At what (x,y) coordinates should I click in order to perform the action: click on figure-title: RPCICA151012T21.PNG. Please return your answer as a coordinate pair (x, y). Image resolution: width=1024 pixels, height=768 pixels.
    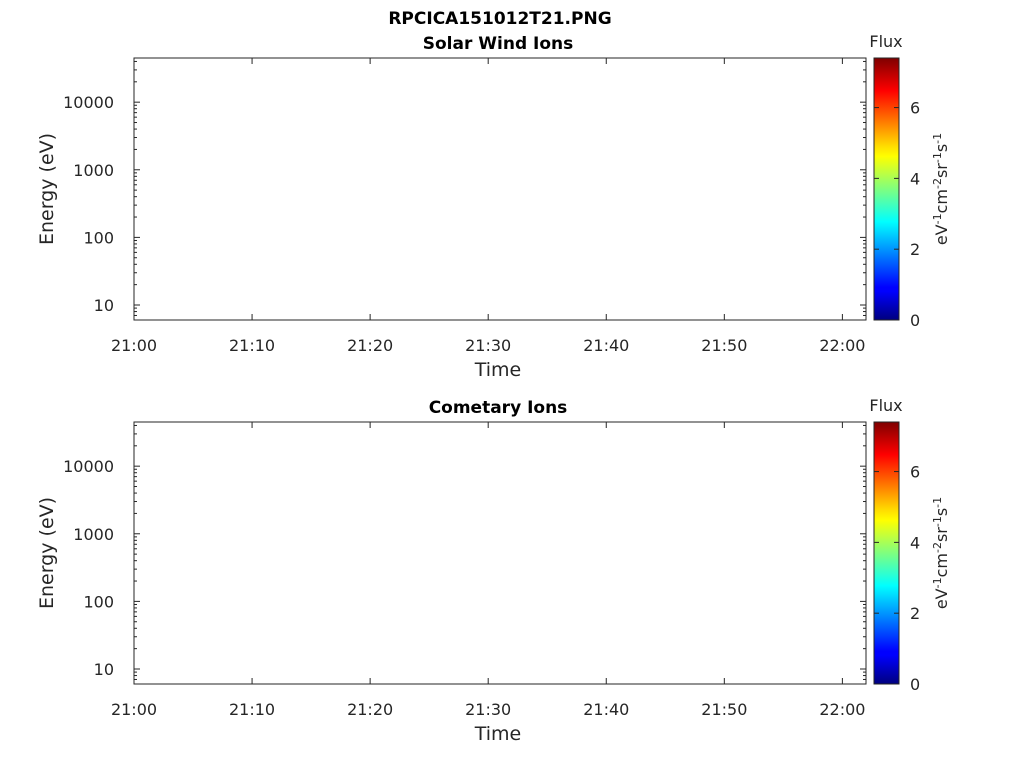
    Looking at the image, I should click on (499, 19).